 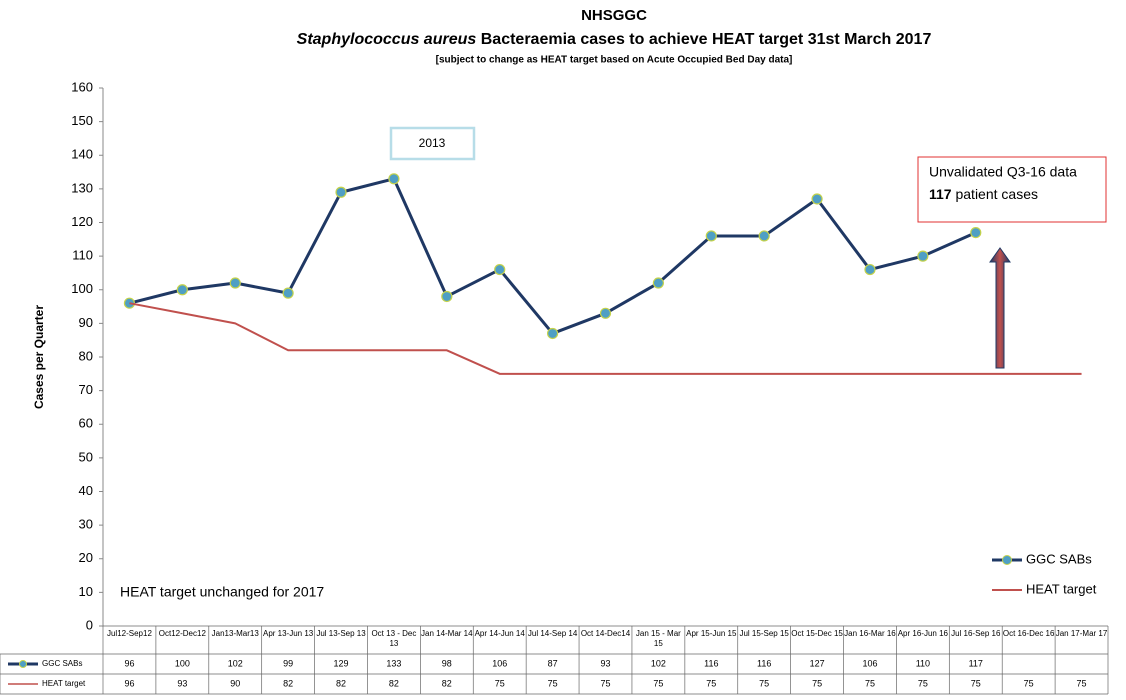 What do you see at coordinates (983, 194) in the screenshot?
I see `callout-line2: 117 patient cases` at bounding box center [983, 194].